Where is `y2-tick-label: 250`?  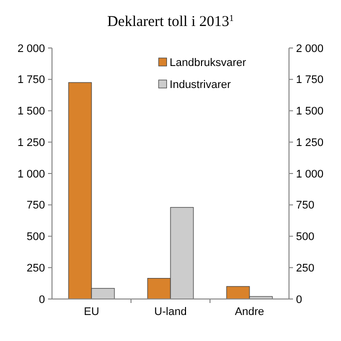 y2-tick-label: 250 is located at coordinates (305, 268).